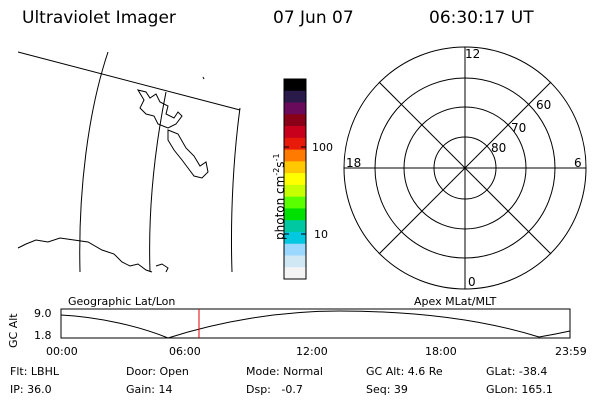  I want to click on timeline-yaxis-title-text: GC Alt, so click(13, 330).